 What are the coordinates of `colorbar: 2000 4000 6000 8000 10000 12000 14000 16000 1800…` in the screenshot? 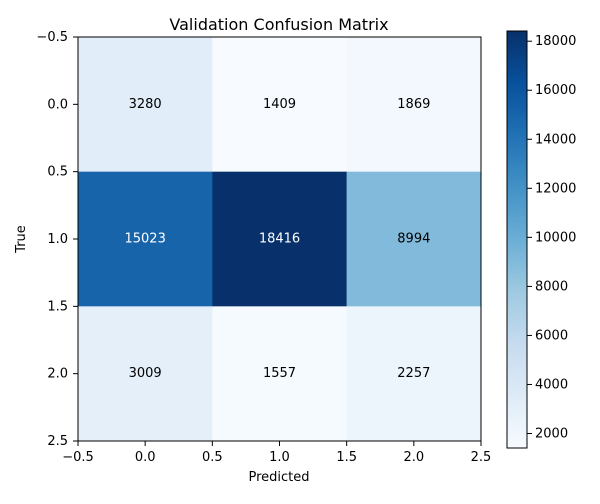 It's located at (541, 239).